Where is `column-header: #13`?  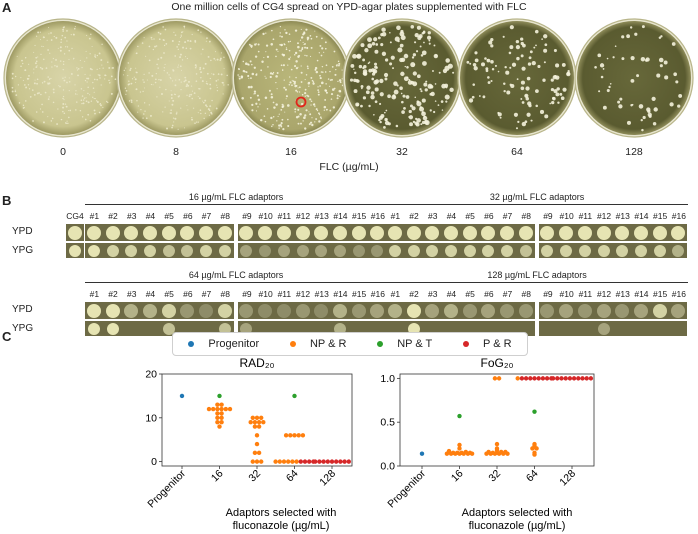
column-header: #13 is located at coordinates (321, 294).